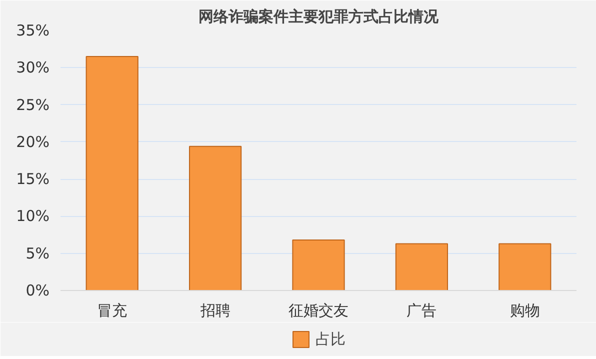 This screenshot has width=596, height=359. Describe the element at coordinates (33, 105) in the screenshot. I see `y-tick-label: 25%` at that location.